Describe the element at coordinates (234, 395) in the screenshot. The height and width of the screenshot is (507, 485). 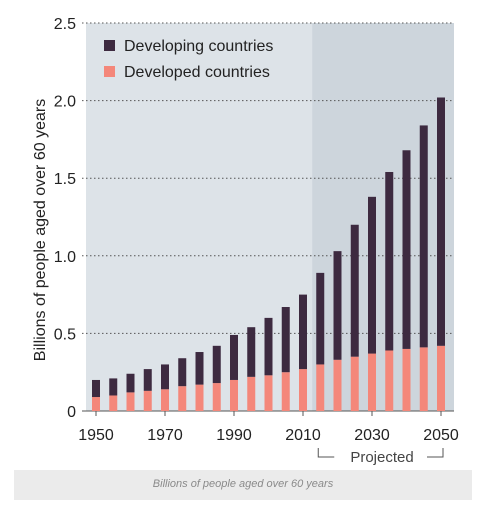
I see `bar-developed-1990` at that location.